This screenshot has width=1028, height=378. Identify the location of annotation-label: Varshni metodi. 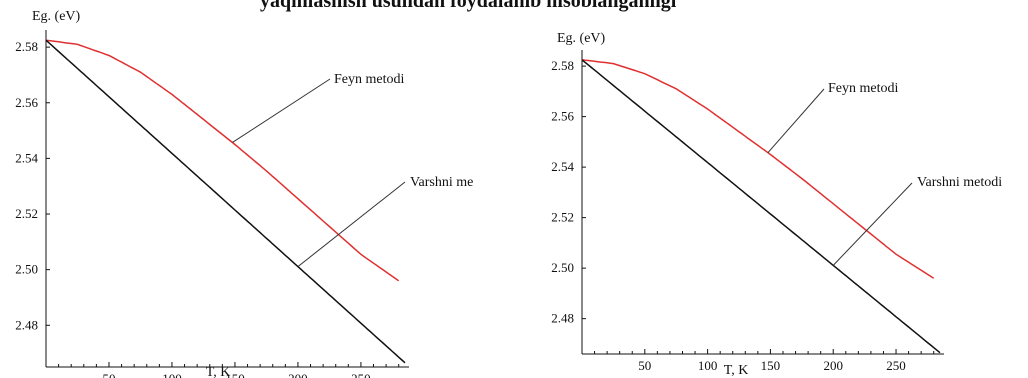
(959, 182).